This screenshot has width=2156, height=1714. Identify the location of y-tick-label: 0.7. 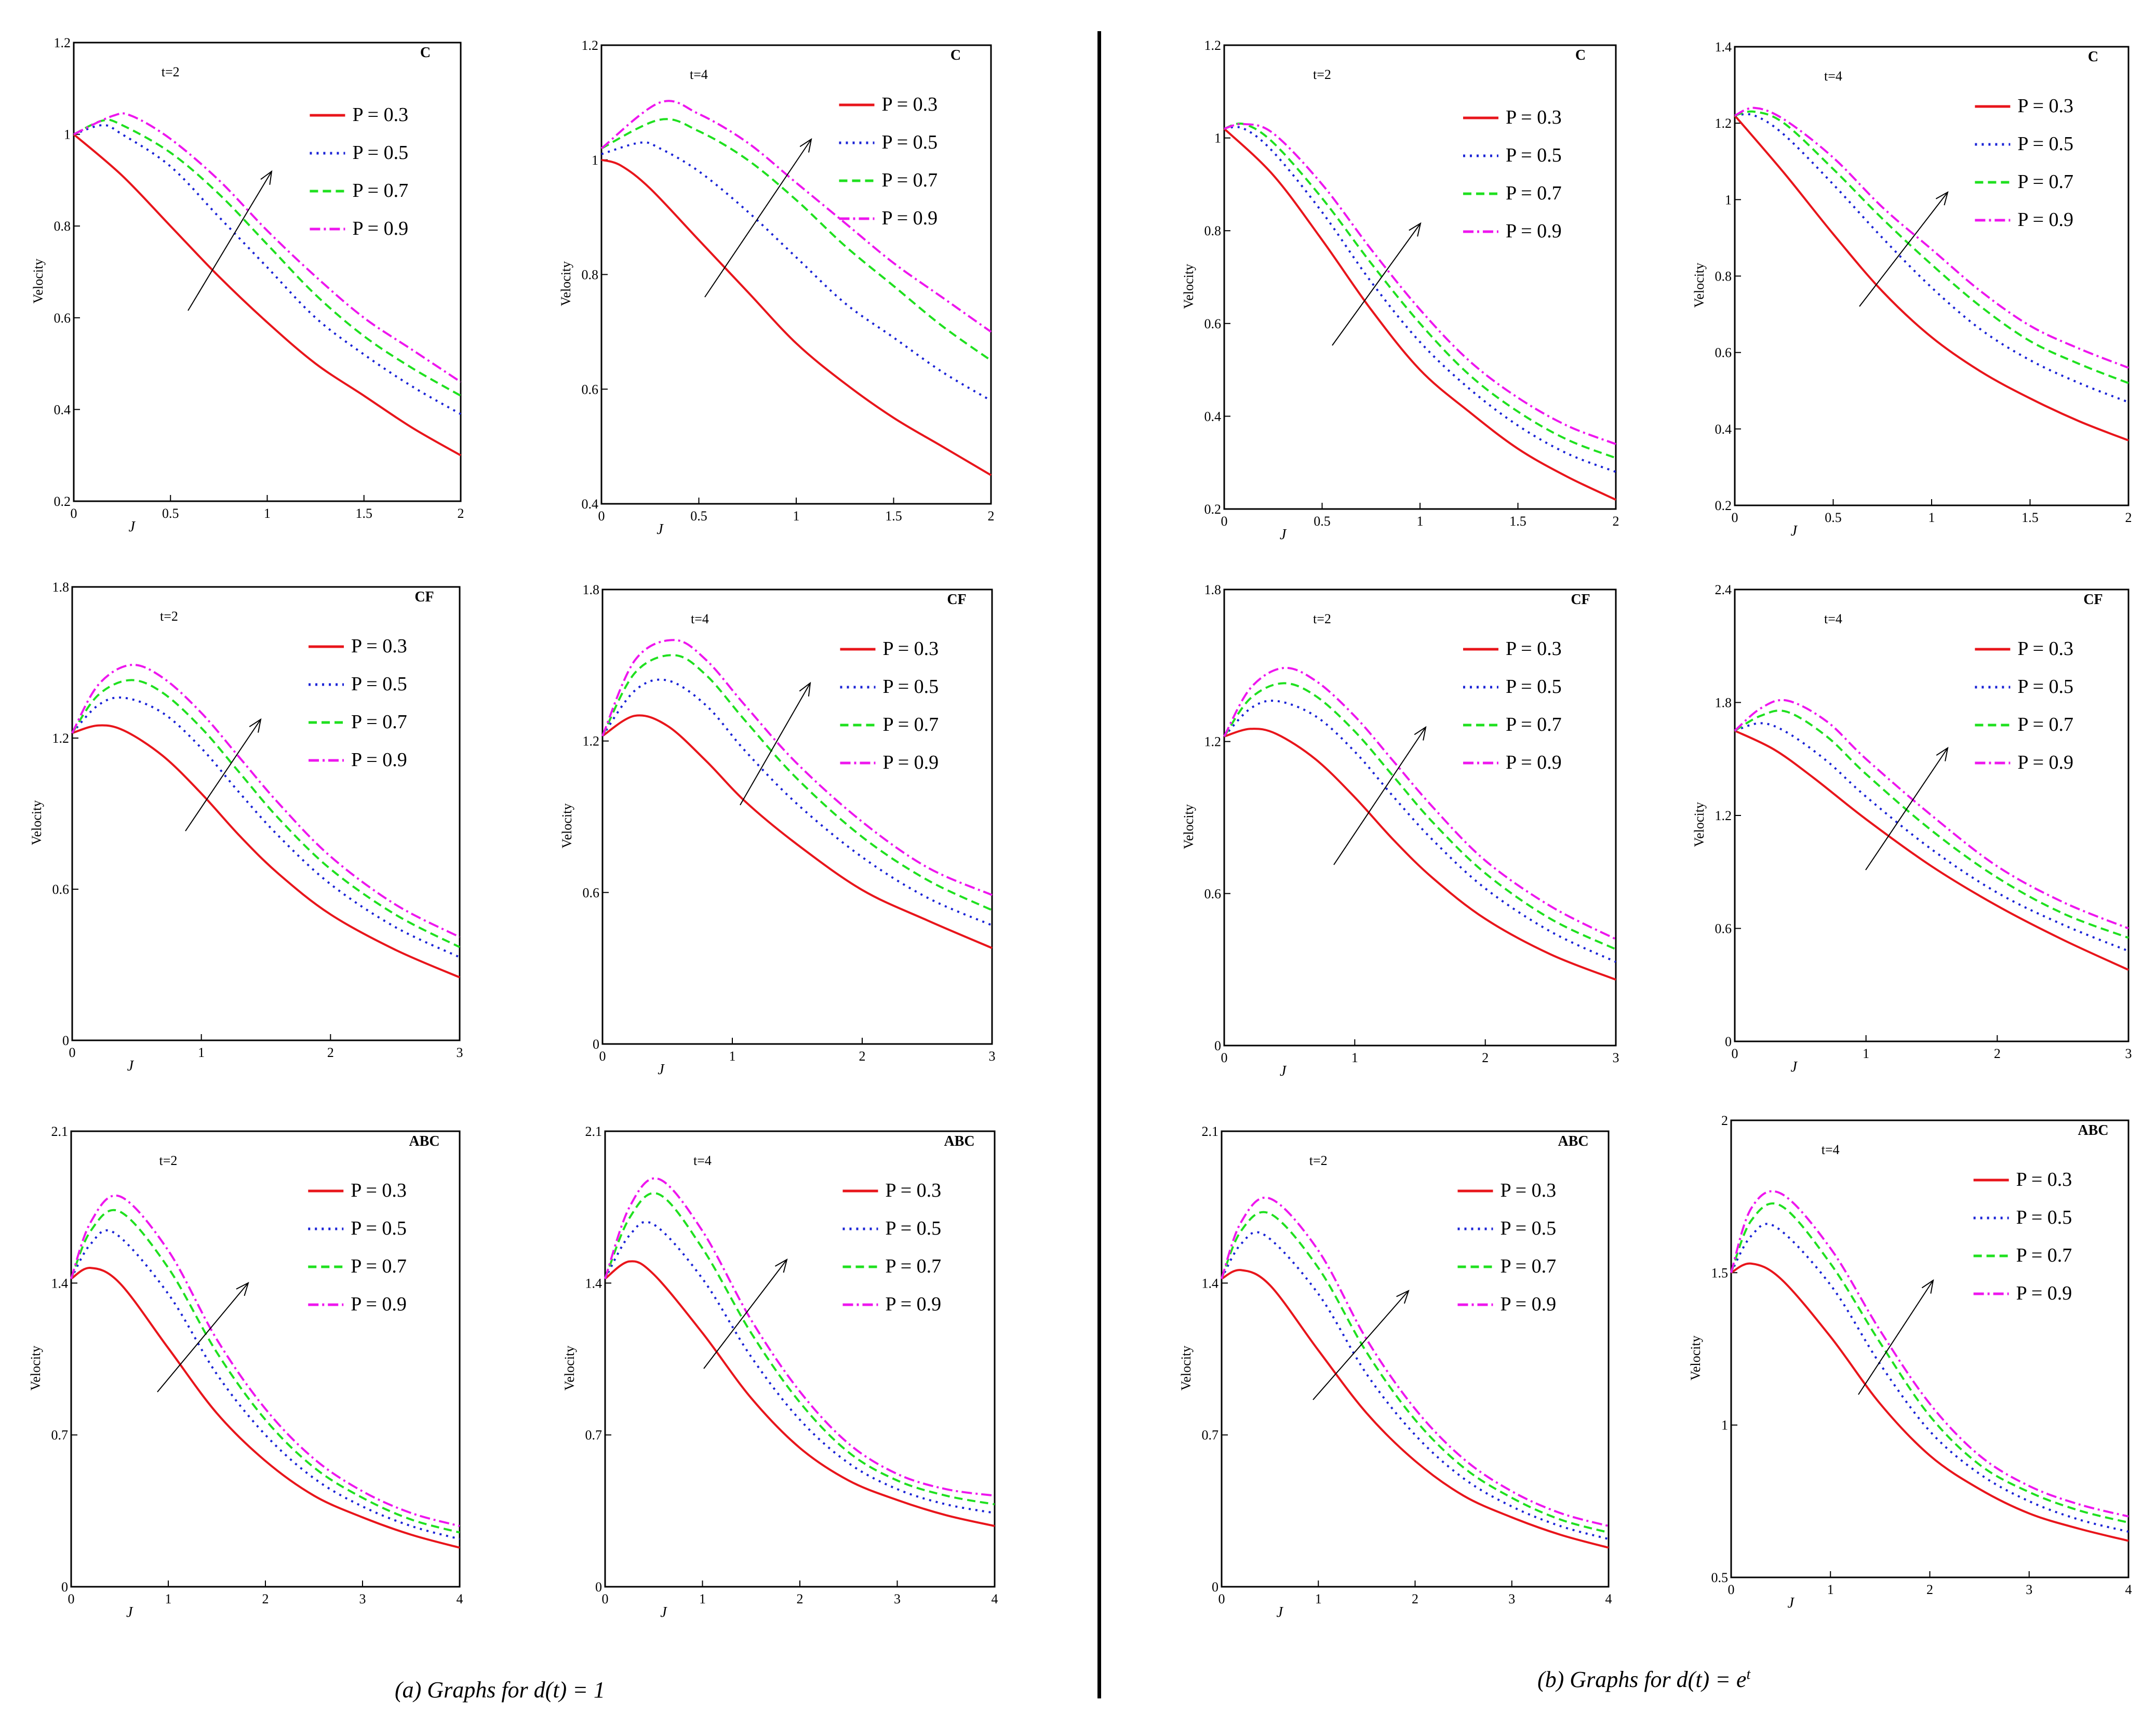
(60, 1436).